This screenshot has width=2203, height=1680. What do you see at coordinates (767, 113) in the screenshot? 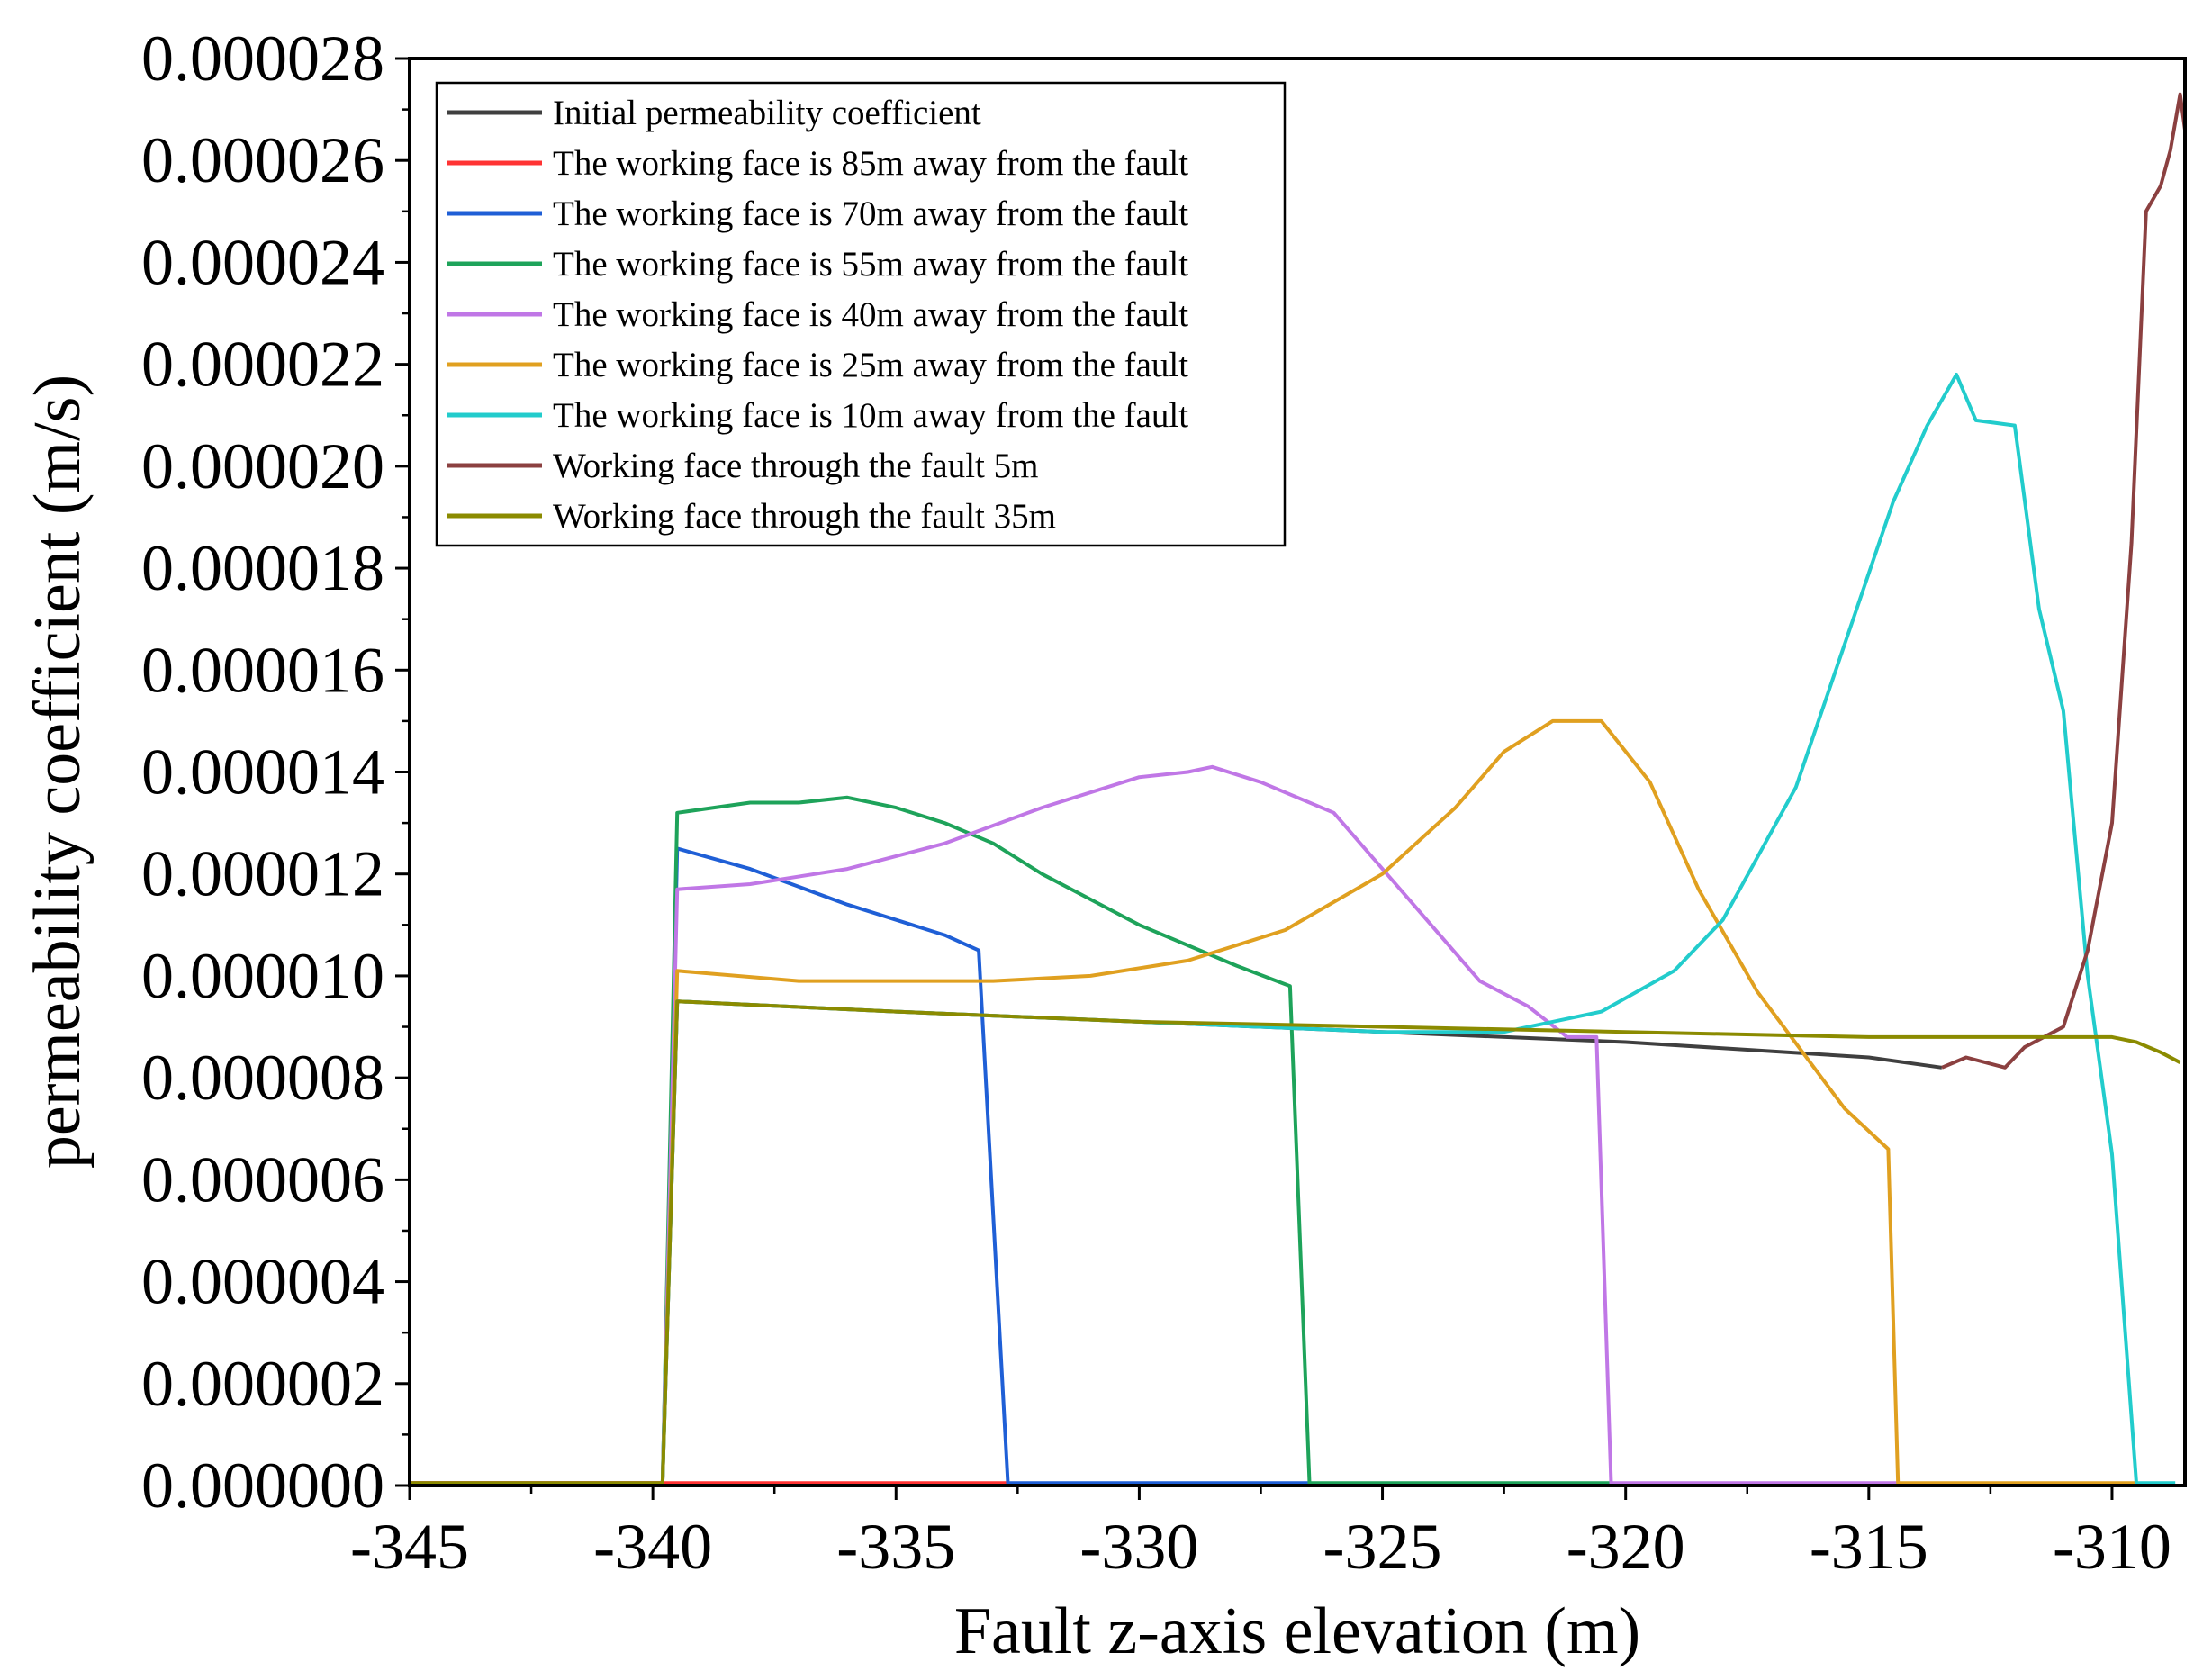
I see `legend-label-1: Initial permeability coefficient` at bounding box center [767, 113].